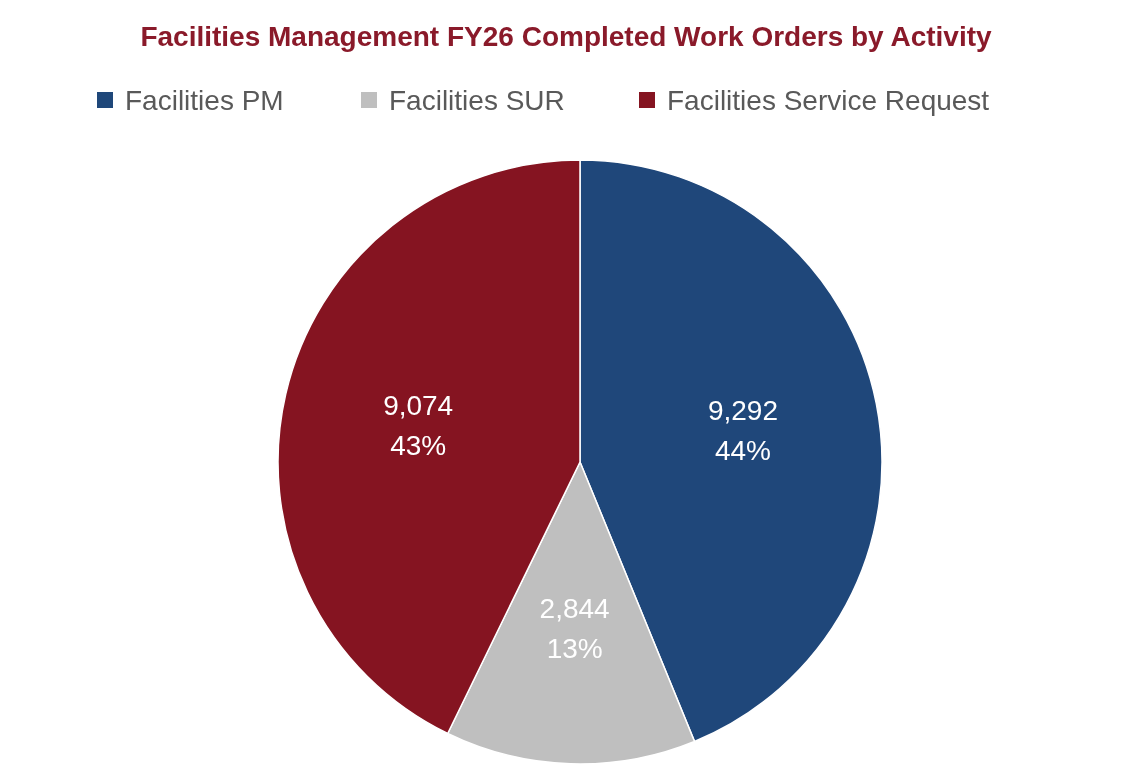 Image resolution: width=1132 pixels, height=784 pixels. Describe the element at coordinates (743, 430) in the screenshot. I see `data-label: 9,292 44%` at that location.